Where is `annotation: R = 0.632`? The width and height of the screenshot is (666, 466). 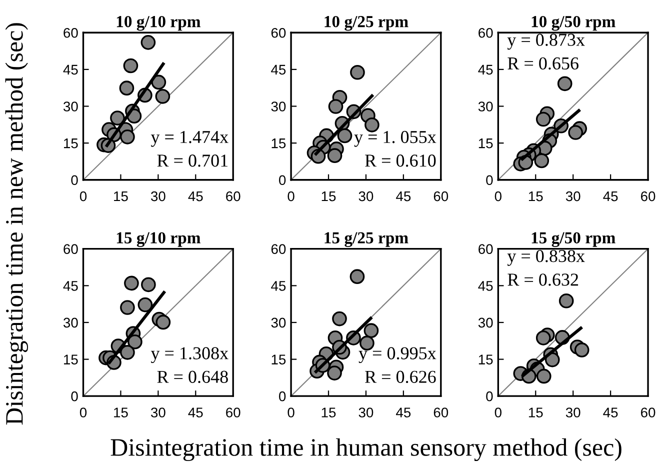
annotation: R = 0.632 is located at coordinates (543, 280).